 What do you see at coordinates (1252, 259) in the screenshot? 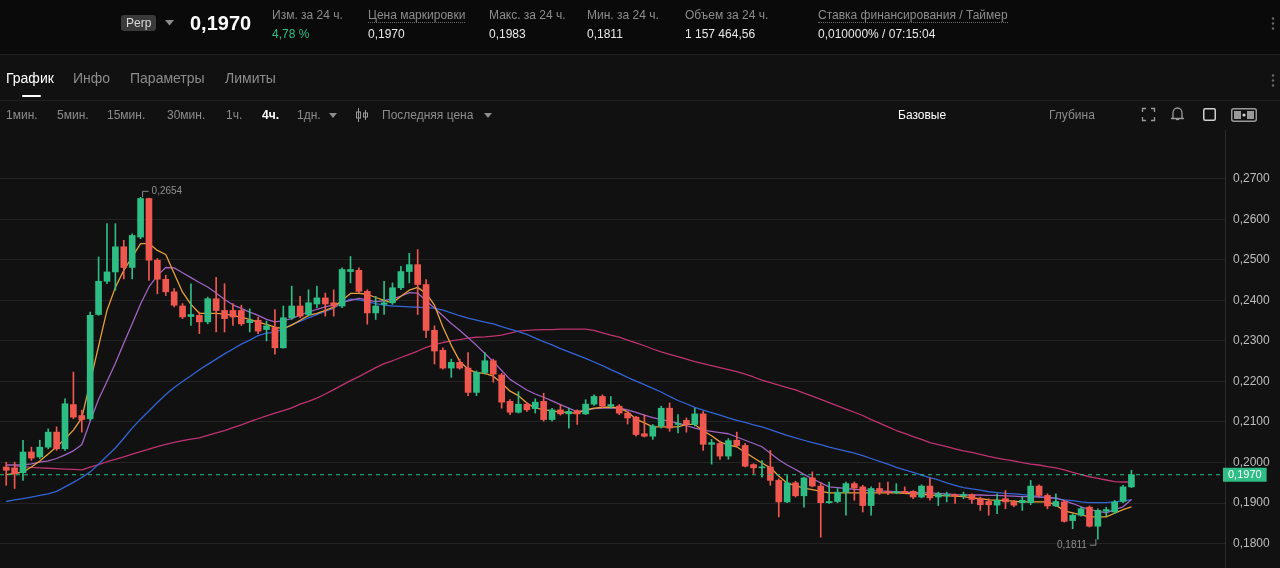
I see `y-tick-label: 0,2500` at bounding box center [1252, 259].